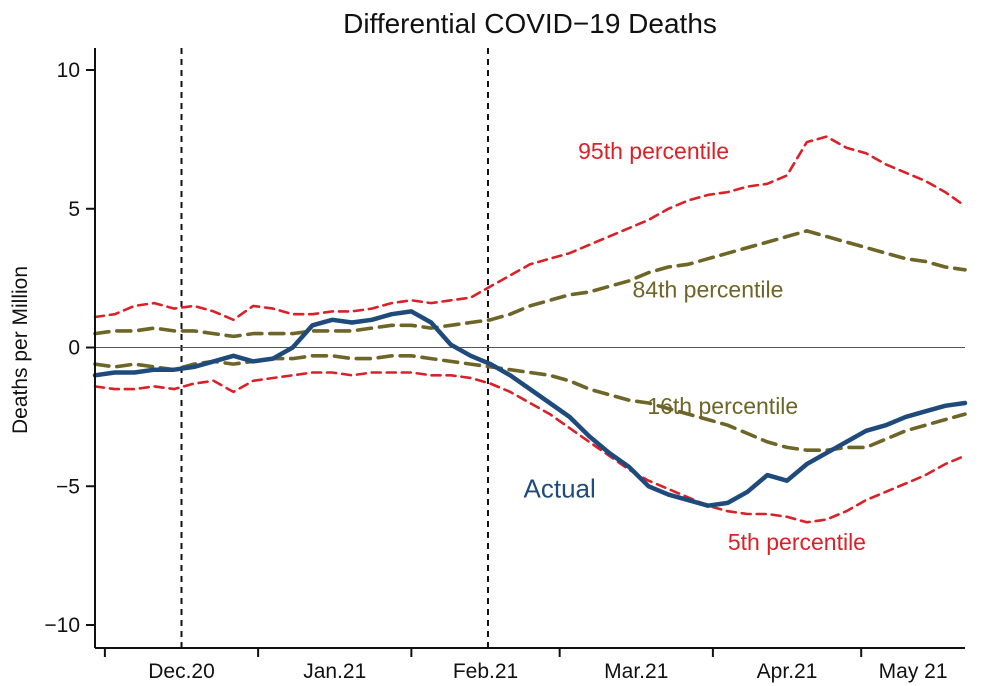 Image resolution: width=1000 pixels, height=686 pixels. What do you see at coordinates (181, 671) in the screenshot?
I see `x-tick-label-dec-20: Dec.20` at bounding box center [181, 671].